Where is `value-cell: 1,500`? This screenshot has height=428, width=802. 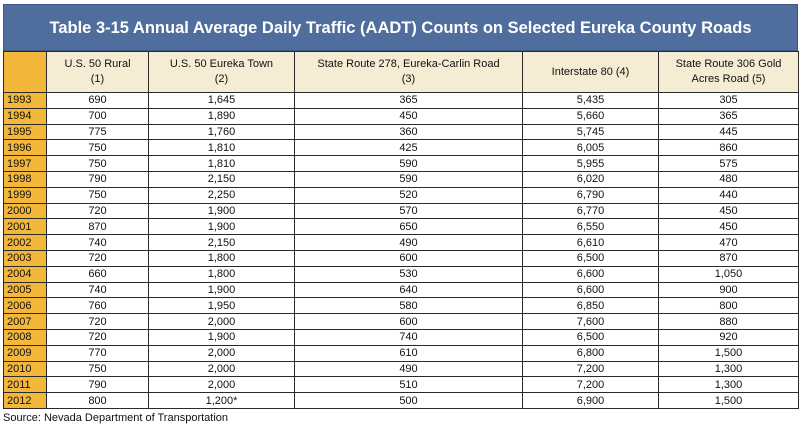
value-cell: 1,500 is located at coordinates (728, 400).